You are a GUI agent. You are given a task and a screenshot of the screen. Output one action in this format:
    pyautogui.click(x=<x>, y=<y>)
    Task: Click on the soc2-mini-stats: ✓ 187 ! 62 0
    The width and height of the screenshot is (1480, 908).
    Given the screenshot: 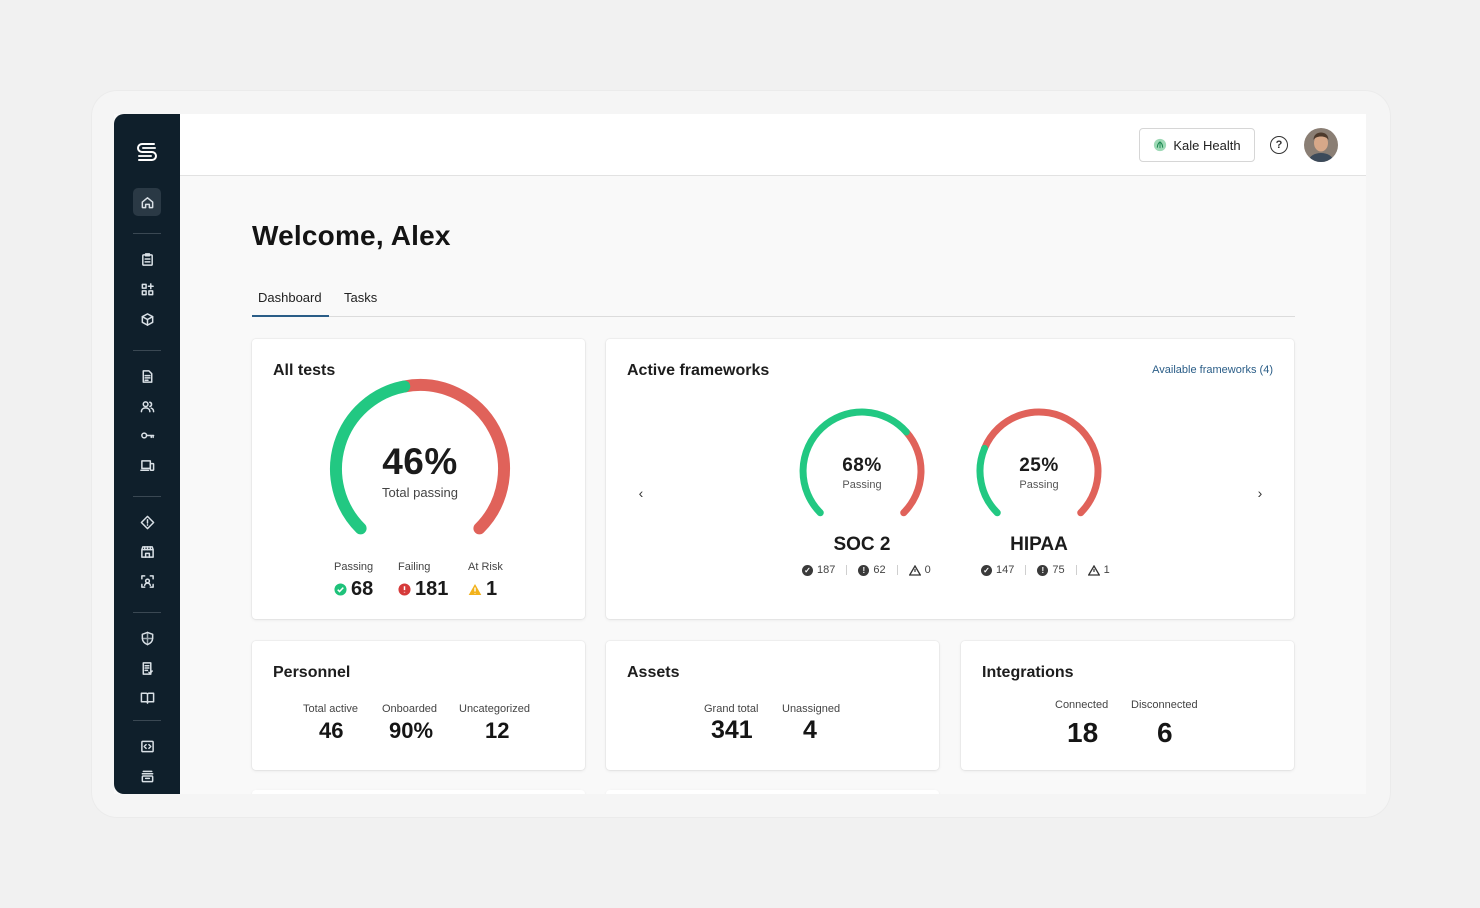 What is the action you would take?
    pyautogui.click(x=866, y=570)
    